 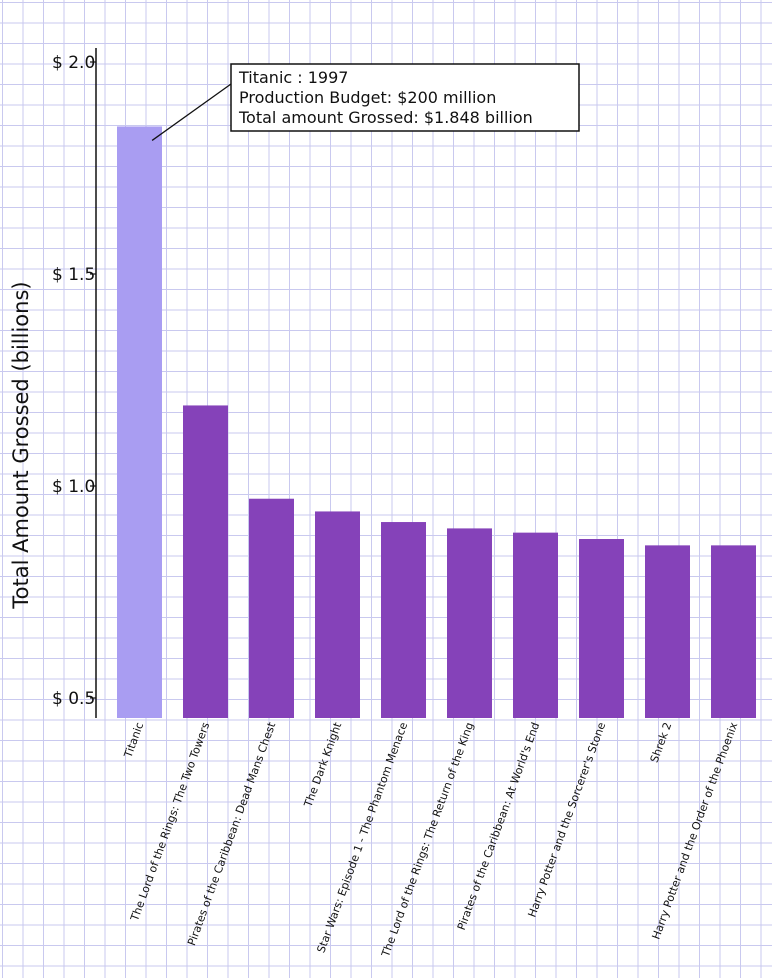 What do you see at coordinates (567, 819) in the screenshot?
I see `x-category-label: Harry Potter and the Sorcerer's Stone` at bounding box center [567, 819].